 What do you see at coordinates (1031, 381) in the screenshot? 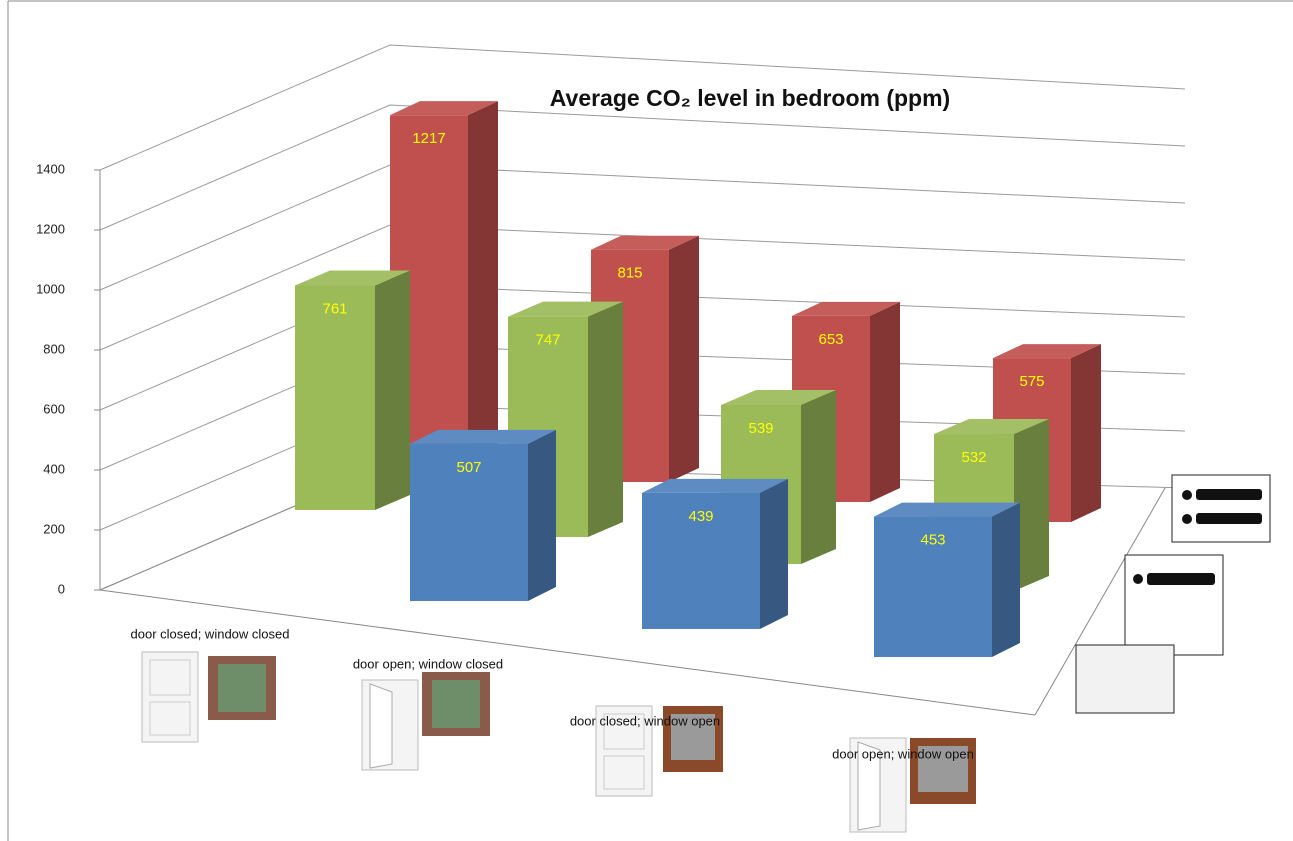
I see `value-label: 575` at bounding box center [1031, 381].